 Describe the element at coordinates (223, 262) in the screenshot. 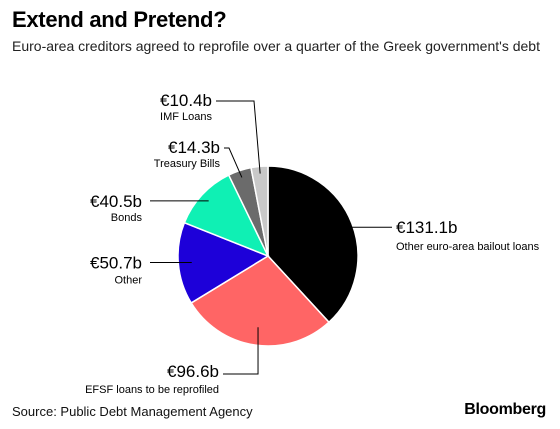

I see `pie-slice-other` at that location.